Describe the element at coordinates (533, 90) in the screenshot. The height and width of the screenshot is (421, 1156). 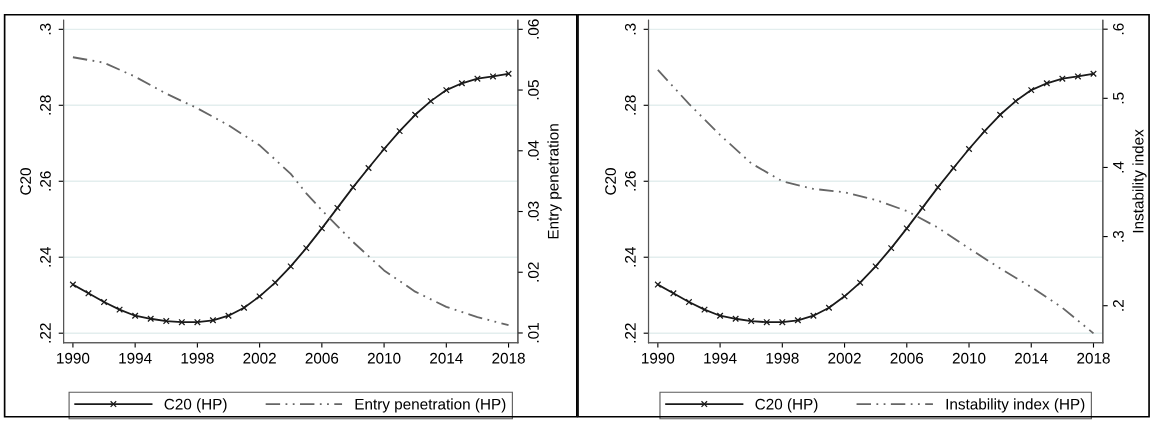
I see `y2-tick-label: .05` at that location.